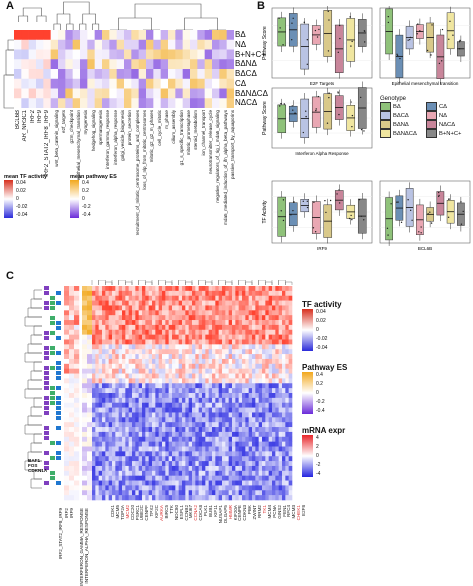 Image resolution: width=473 pixels, height=586 pixels. Describe the element at coordinates (317, 438) in the screenshot. I see `legend-tick: 4` at that location.